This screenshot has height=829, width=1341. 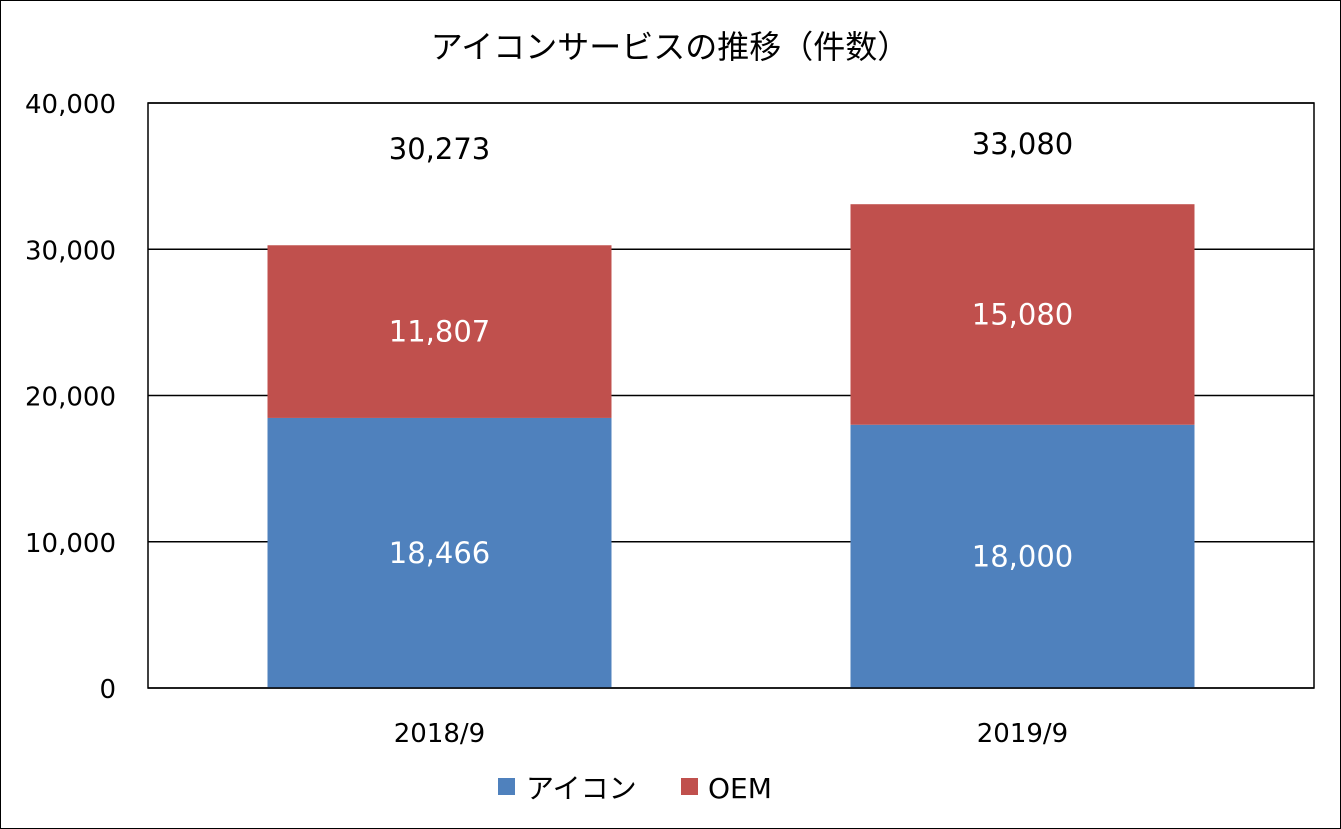 What do you see at coordinates (731, 734) in the screenshot?
I see `x-axis-category-labels: 2018/9 2019/9` at bounding box center [731, 734].